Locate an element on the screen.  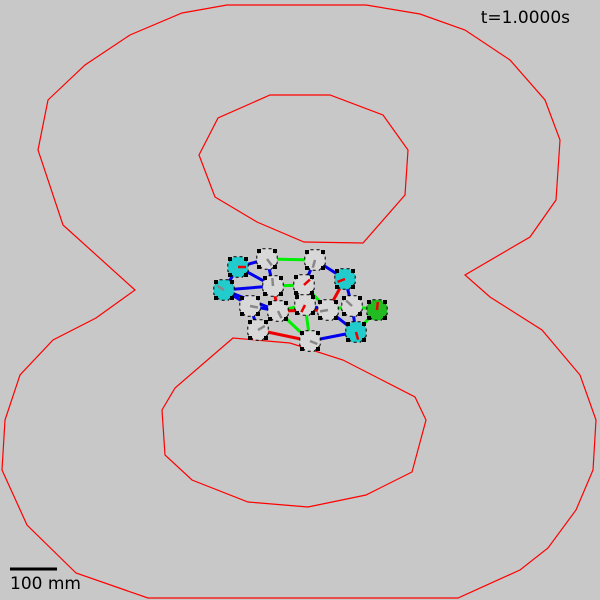
track-upper-inner-boundary is located at coordinates (303, 169).